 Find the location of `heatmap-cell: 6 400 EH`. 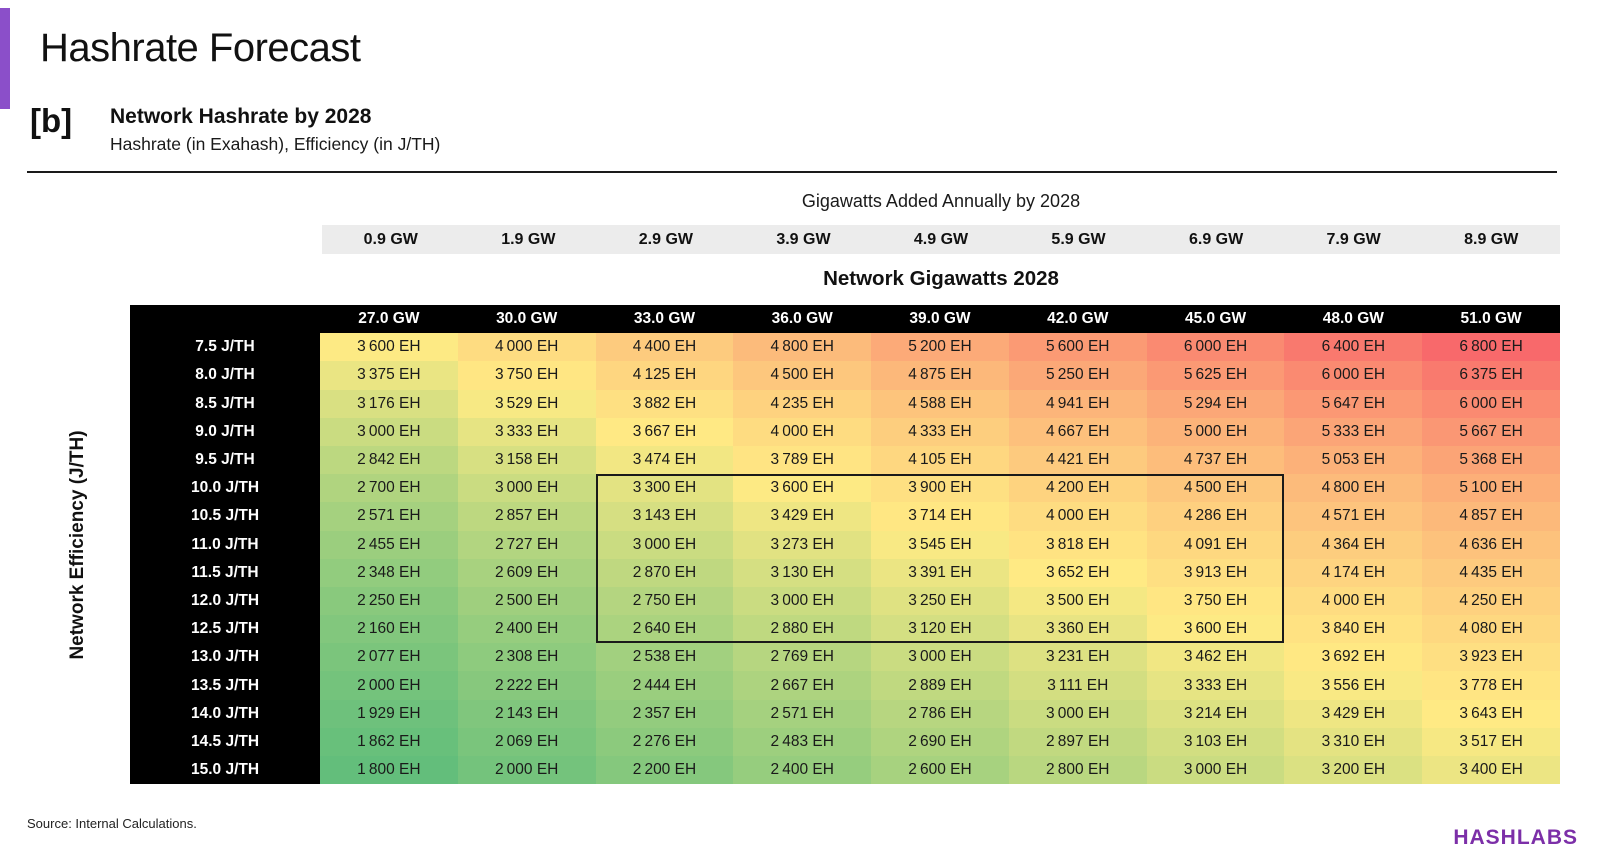

heatmap-cell: 6 400 EH is located at coordinates (1353, 347).